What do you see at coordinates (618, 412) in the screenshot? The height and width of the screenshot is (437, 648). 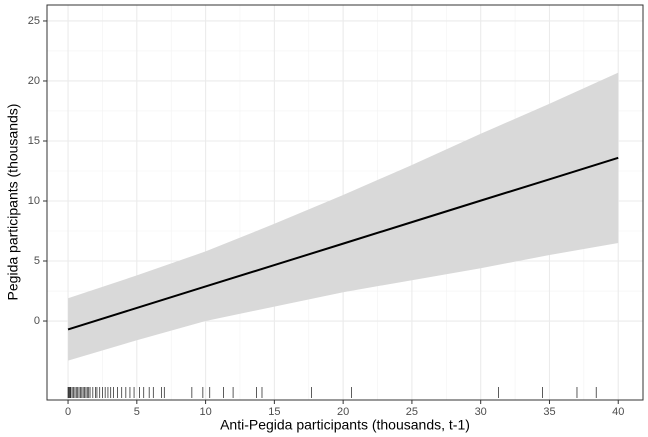 I see `x-tick-label: 40` at bounding box center [618, 412].